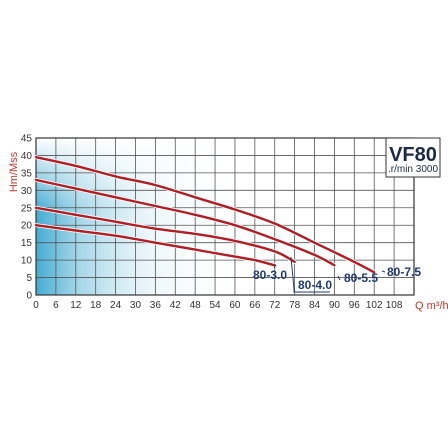  Describe the element at coordinates (27, 261) in the screenshot. I see `y-tick-label: 10` at that location.